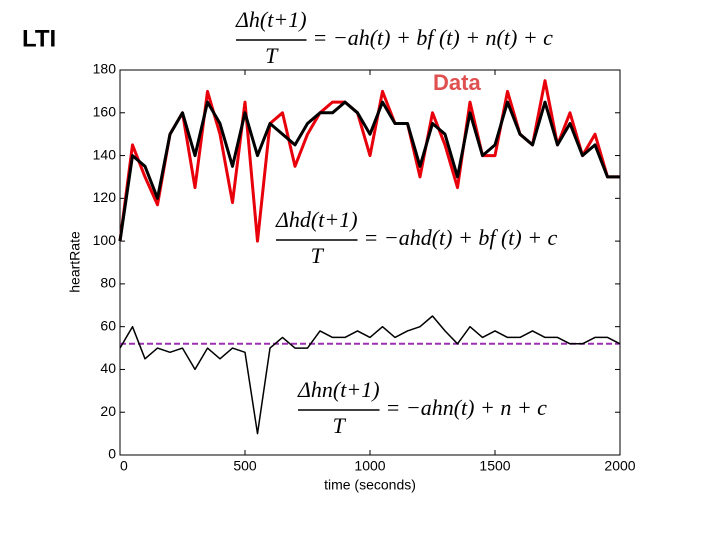  What do you see at coordinates (105, 154) in the screenshot?
I see `y-tick-label: 140` at bounding box center [105, 154].